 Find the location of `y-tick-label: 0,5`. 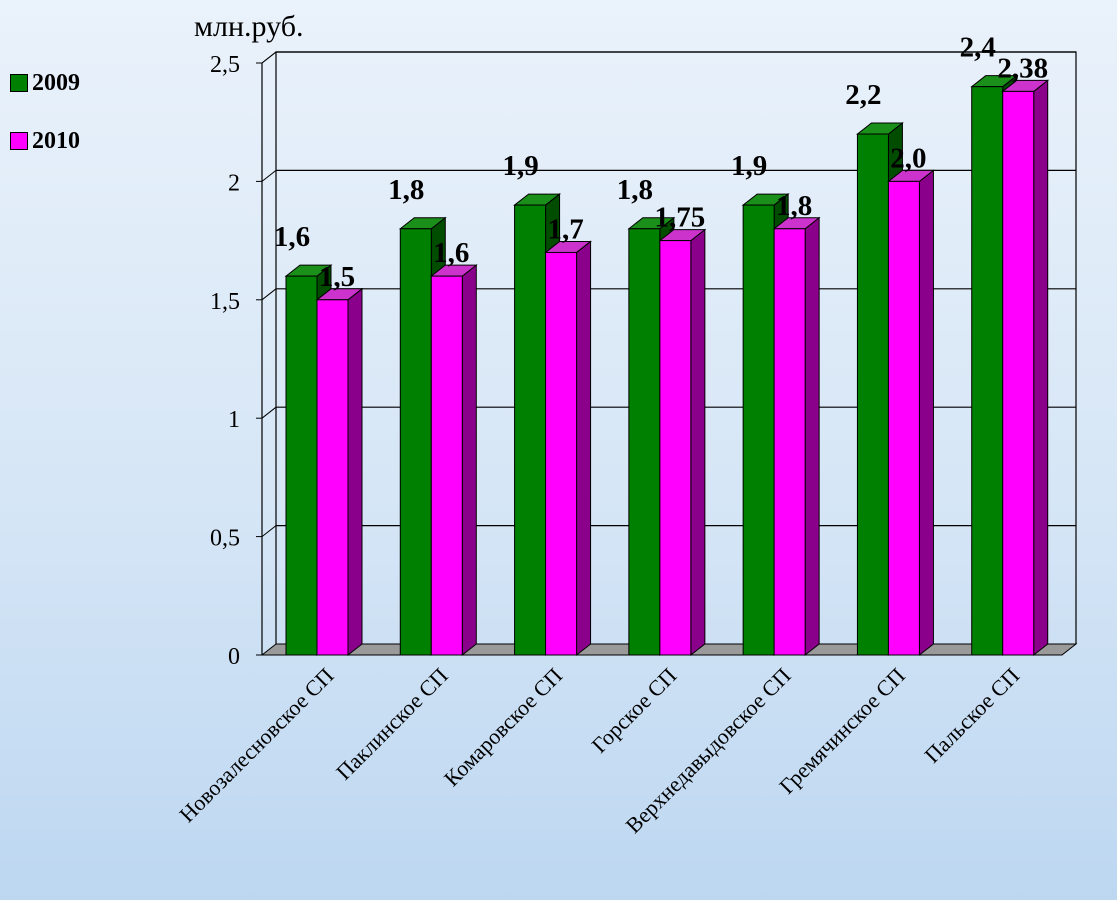

y-tick-label: 0,5 is located at coordinates (225, 539).